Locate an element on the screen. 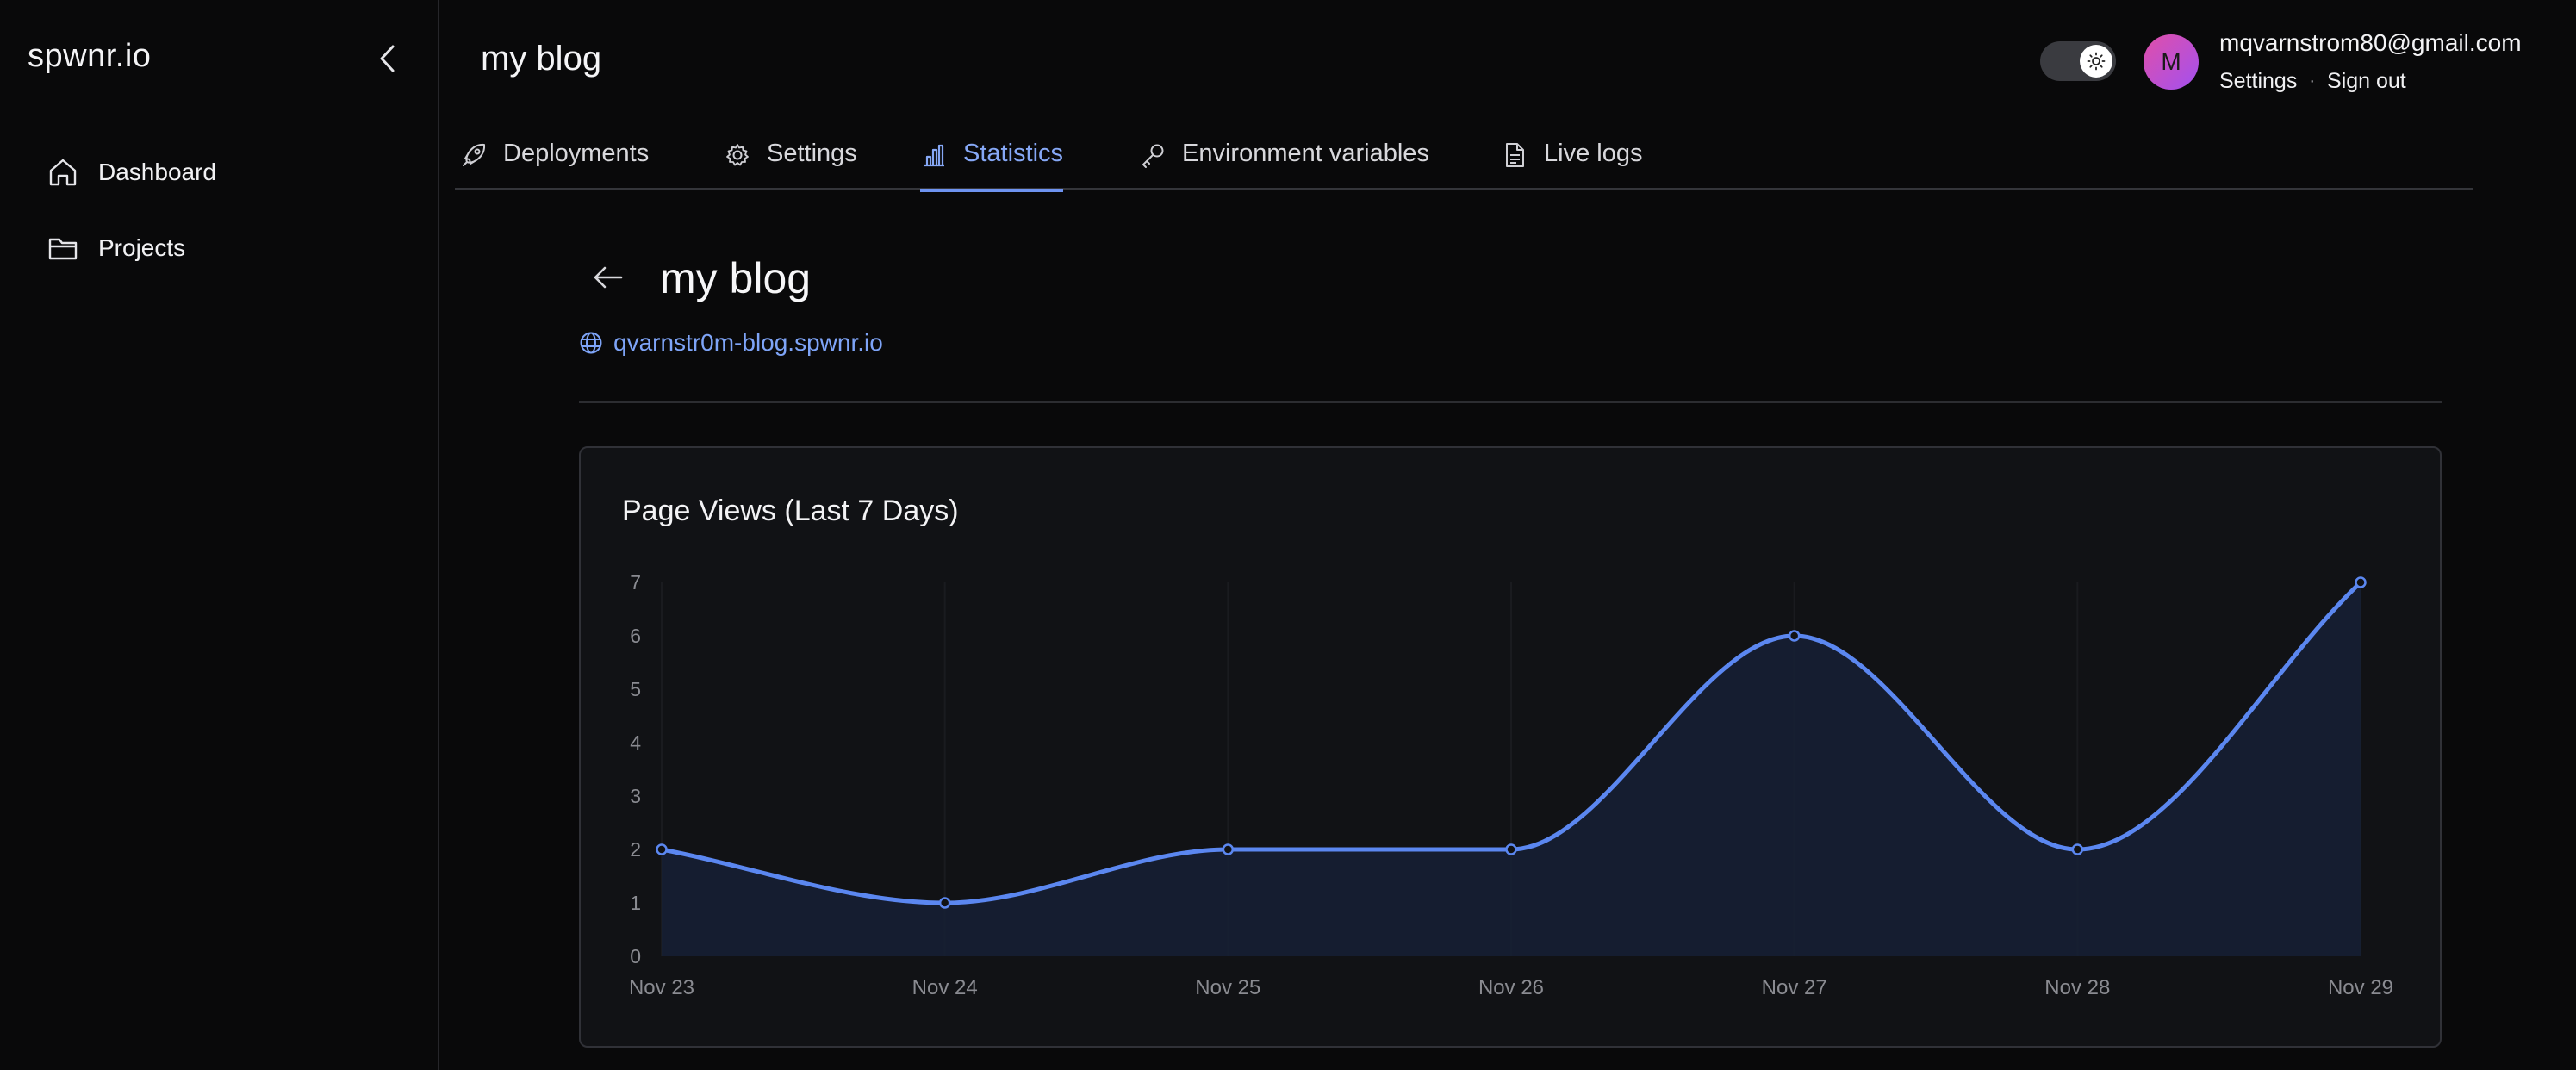 The image size is (2576, 1070). y-tick-label: 0 is located at coordinates (636, 956).